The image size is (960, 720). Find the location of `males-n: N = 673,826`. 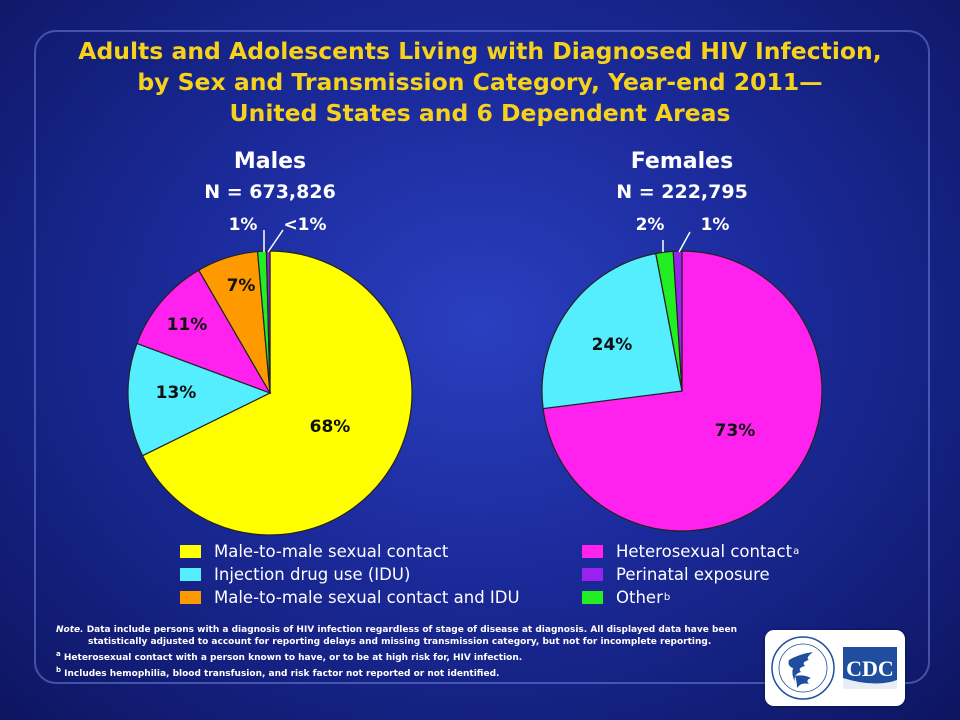

males-n: N = 673,826 is located at coordinates (270, 192).